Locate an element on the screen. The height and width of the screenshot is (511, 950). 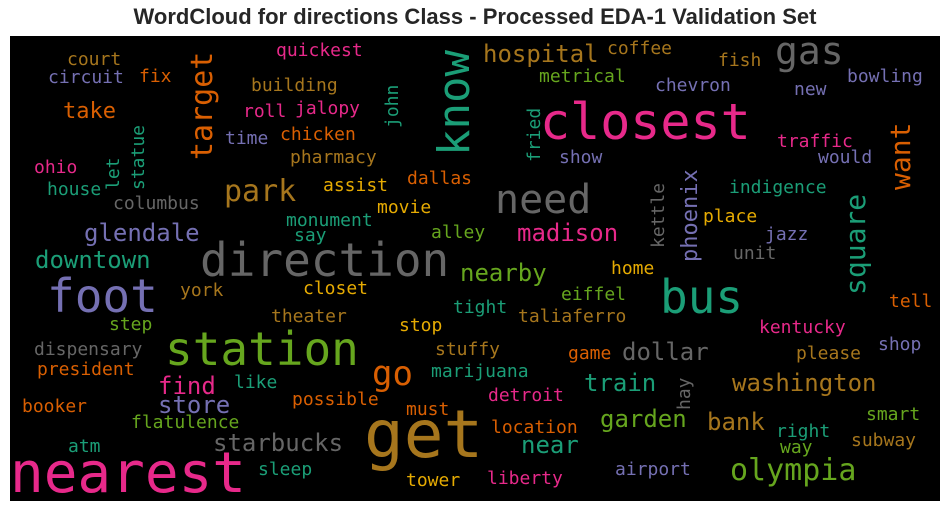
word-bowling: bowling is located at coordinates (885, 76).